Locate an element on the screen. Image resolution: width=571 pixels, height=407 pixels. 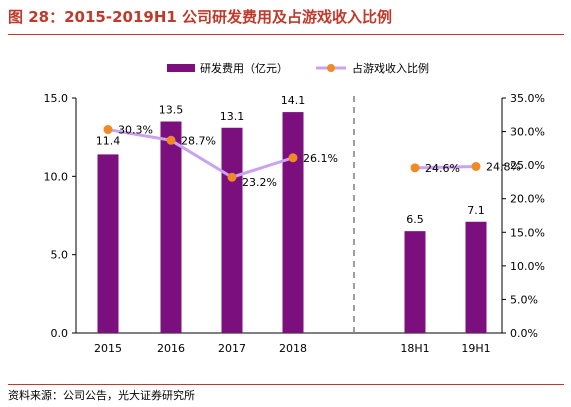
chart-title: 图 28：2015-2019H1 公司研发费用及占游戏收入比例 is located at coordinates (200, 17).